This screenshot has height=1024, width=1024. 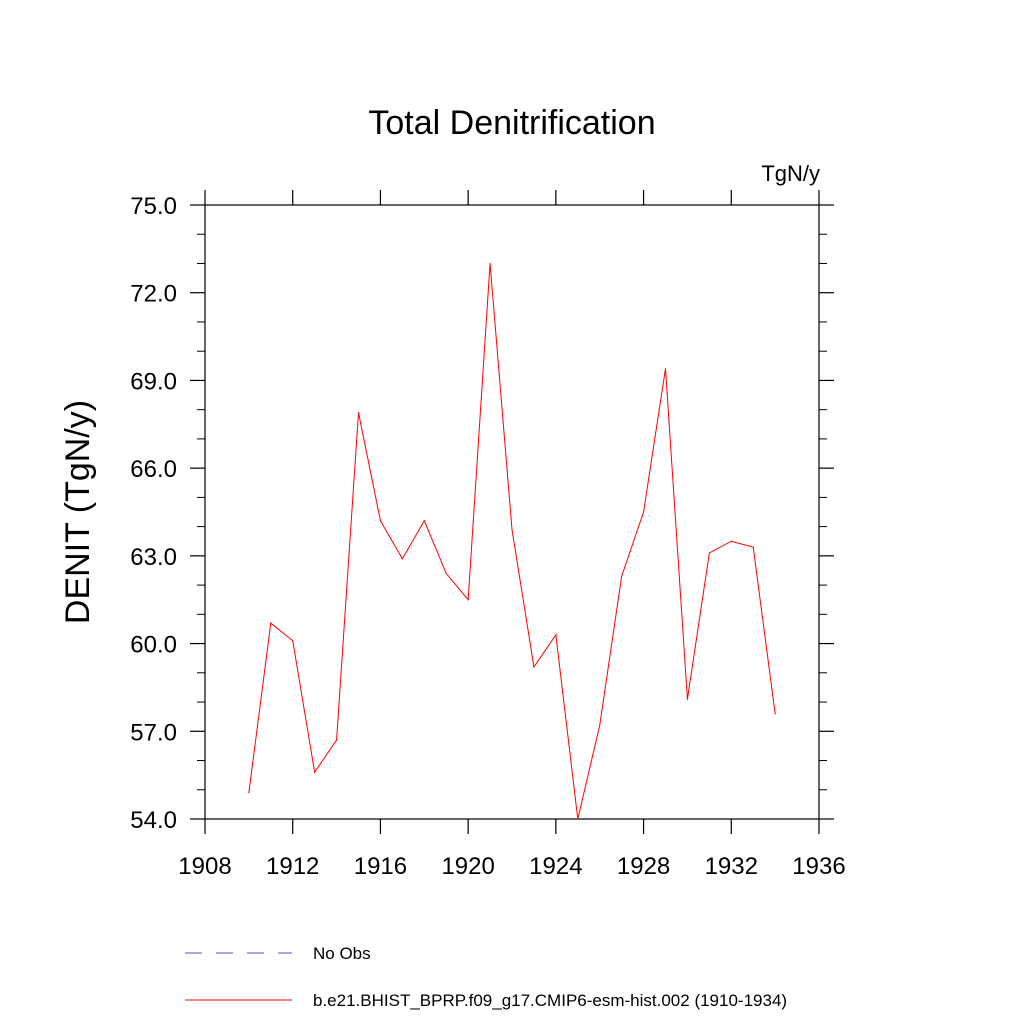 What do you see at coordinates (292, 866) in the screenshot?
I see `x-tick-label: 1912` at bounding box center [292, 866].